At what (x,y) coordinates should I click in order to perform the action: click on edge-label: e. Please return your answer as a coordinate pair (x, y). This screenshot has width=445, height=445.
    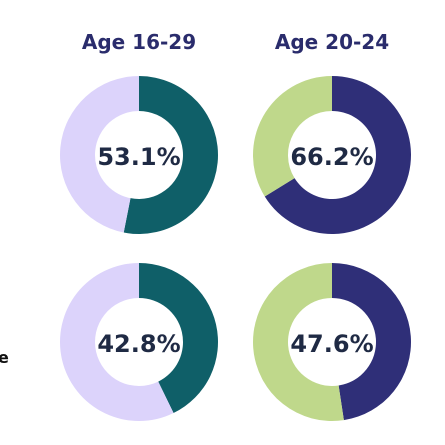
    Looking at the image, I should click on (4, 357).